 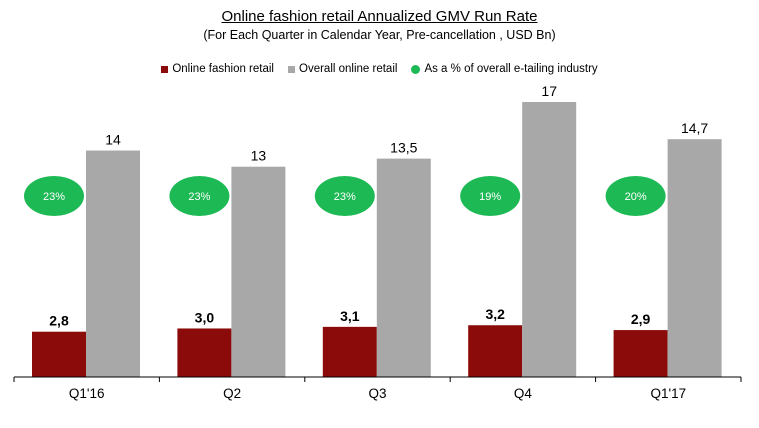 What do you see at coordinates (232, 393) in the screenshot?
I see `x-tick-label: Q2` at bounding box center [232, 393].